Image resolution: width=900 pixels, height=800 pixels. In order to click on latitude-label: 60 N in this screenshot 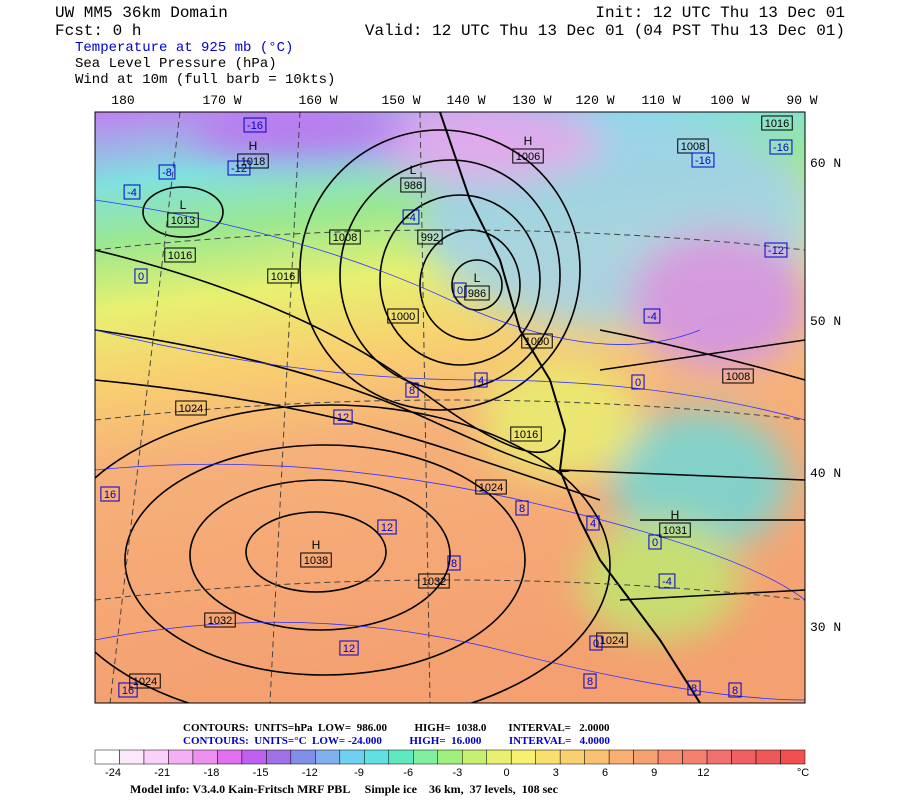, I will do `click(825, 163)`.